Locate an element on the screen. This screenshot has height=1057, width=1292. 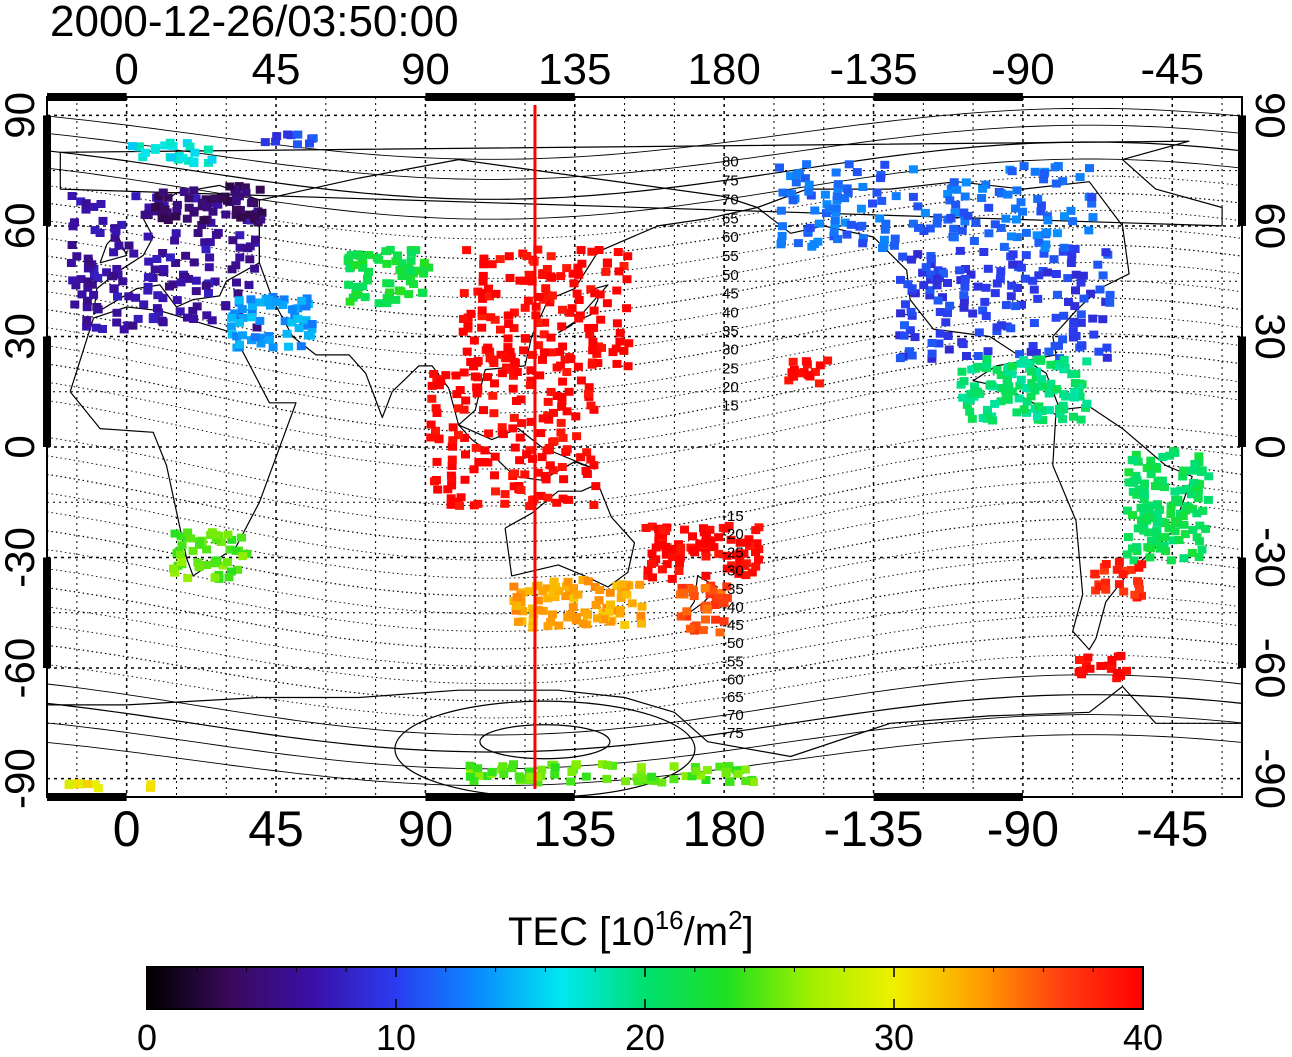
contour-label: -40 is located at coordinates (733, 607).